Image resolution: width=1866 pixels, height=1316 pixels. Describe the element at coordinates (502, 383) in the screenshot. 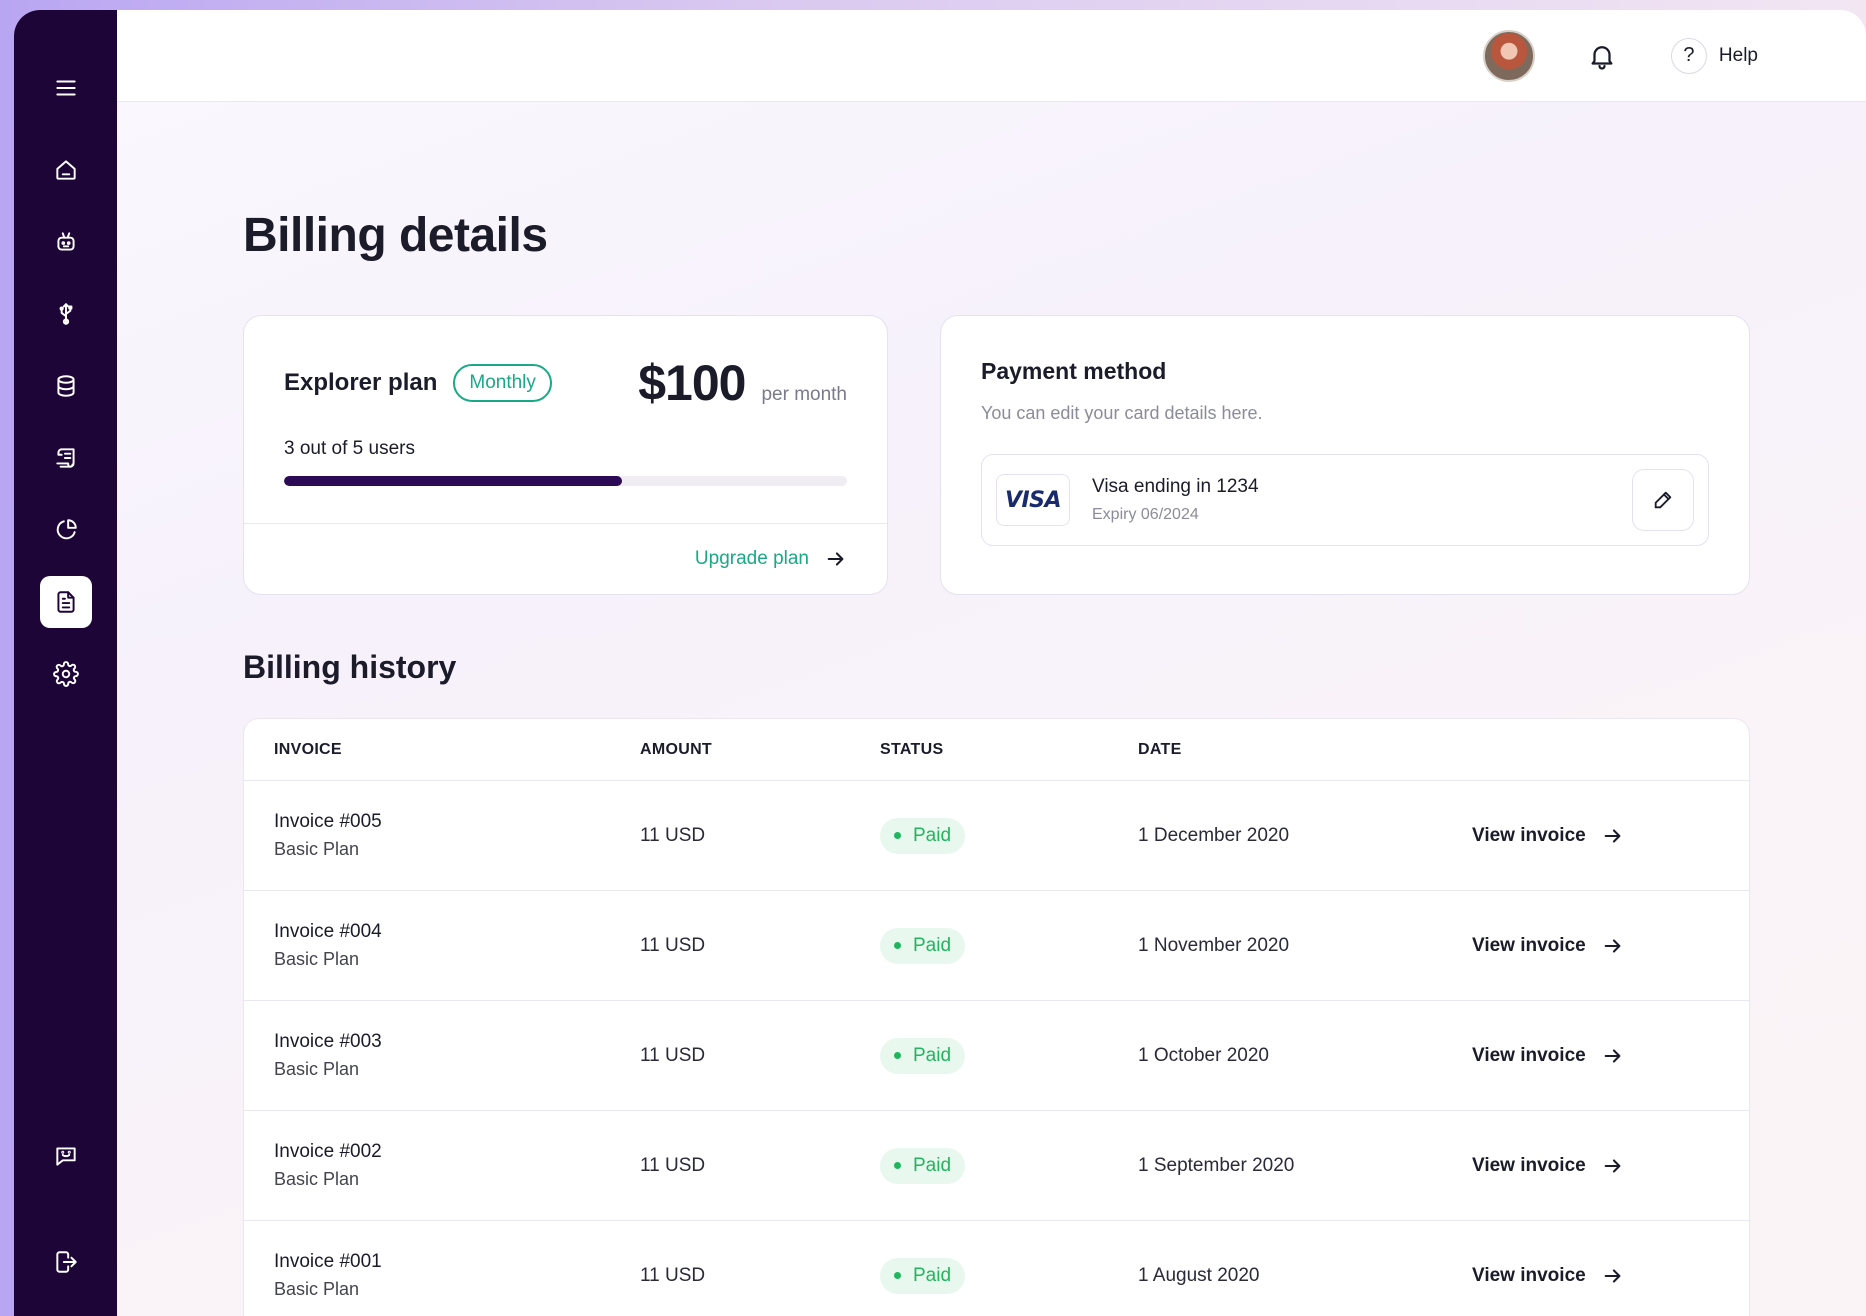

I see `billing-period-badge: Monthly` at that location.